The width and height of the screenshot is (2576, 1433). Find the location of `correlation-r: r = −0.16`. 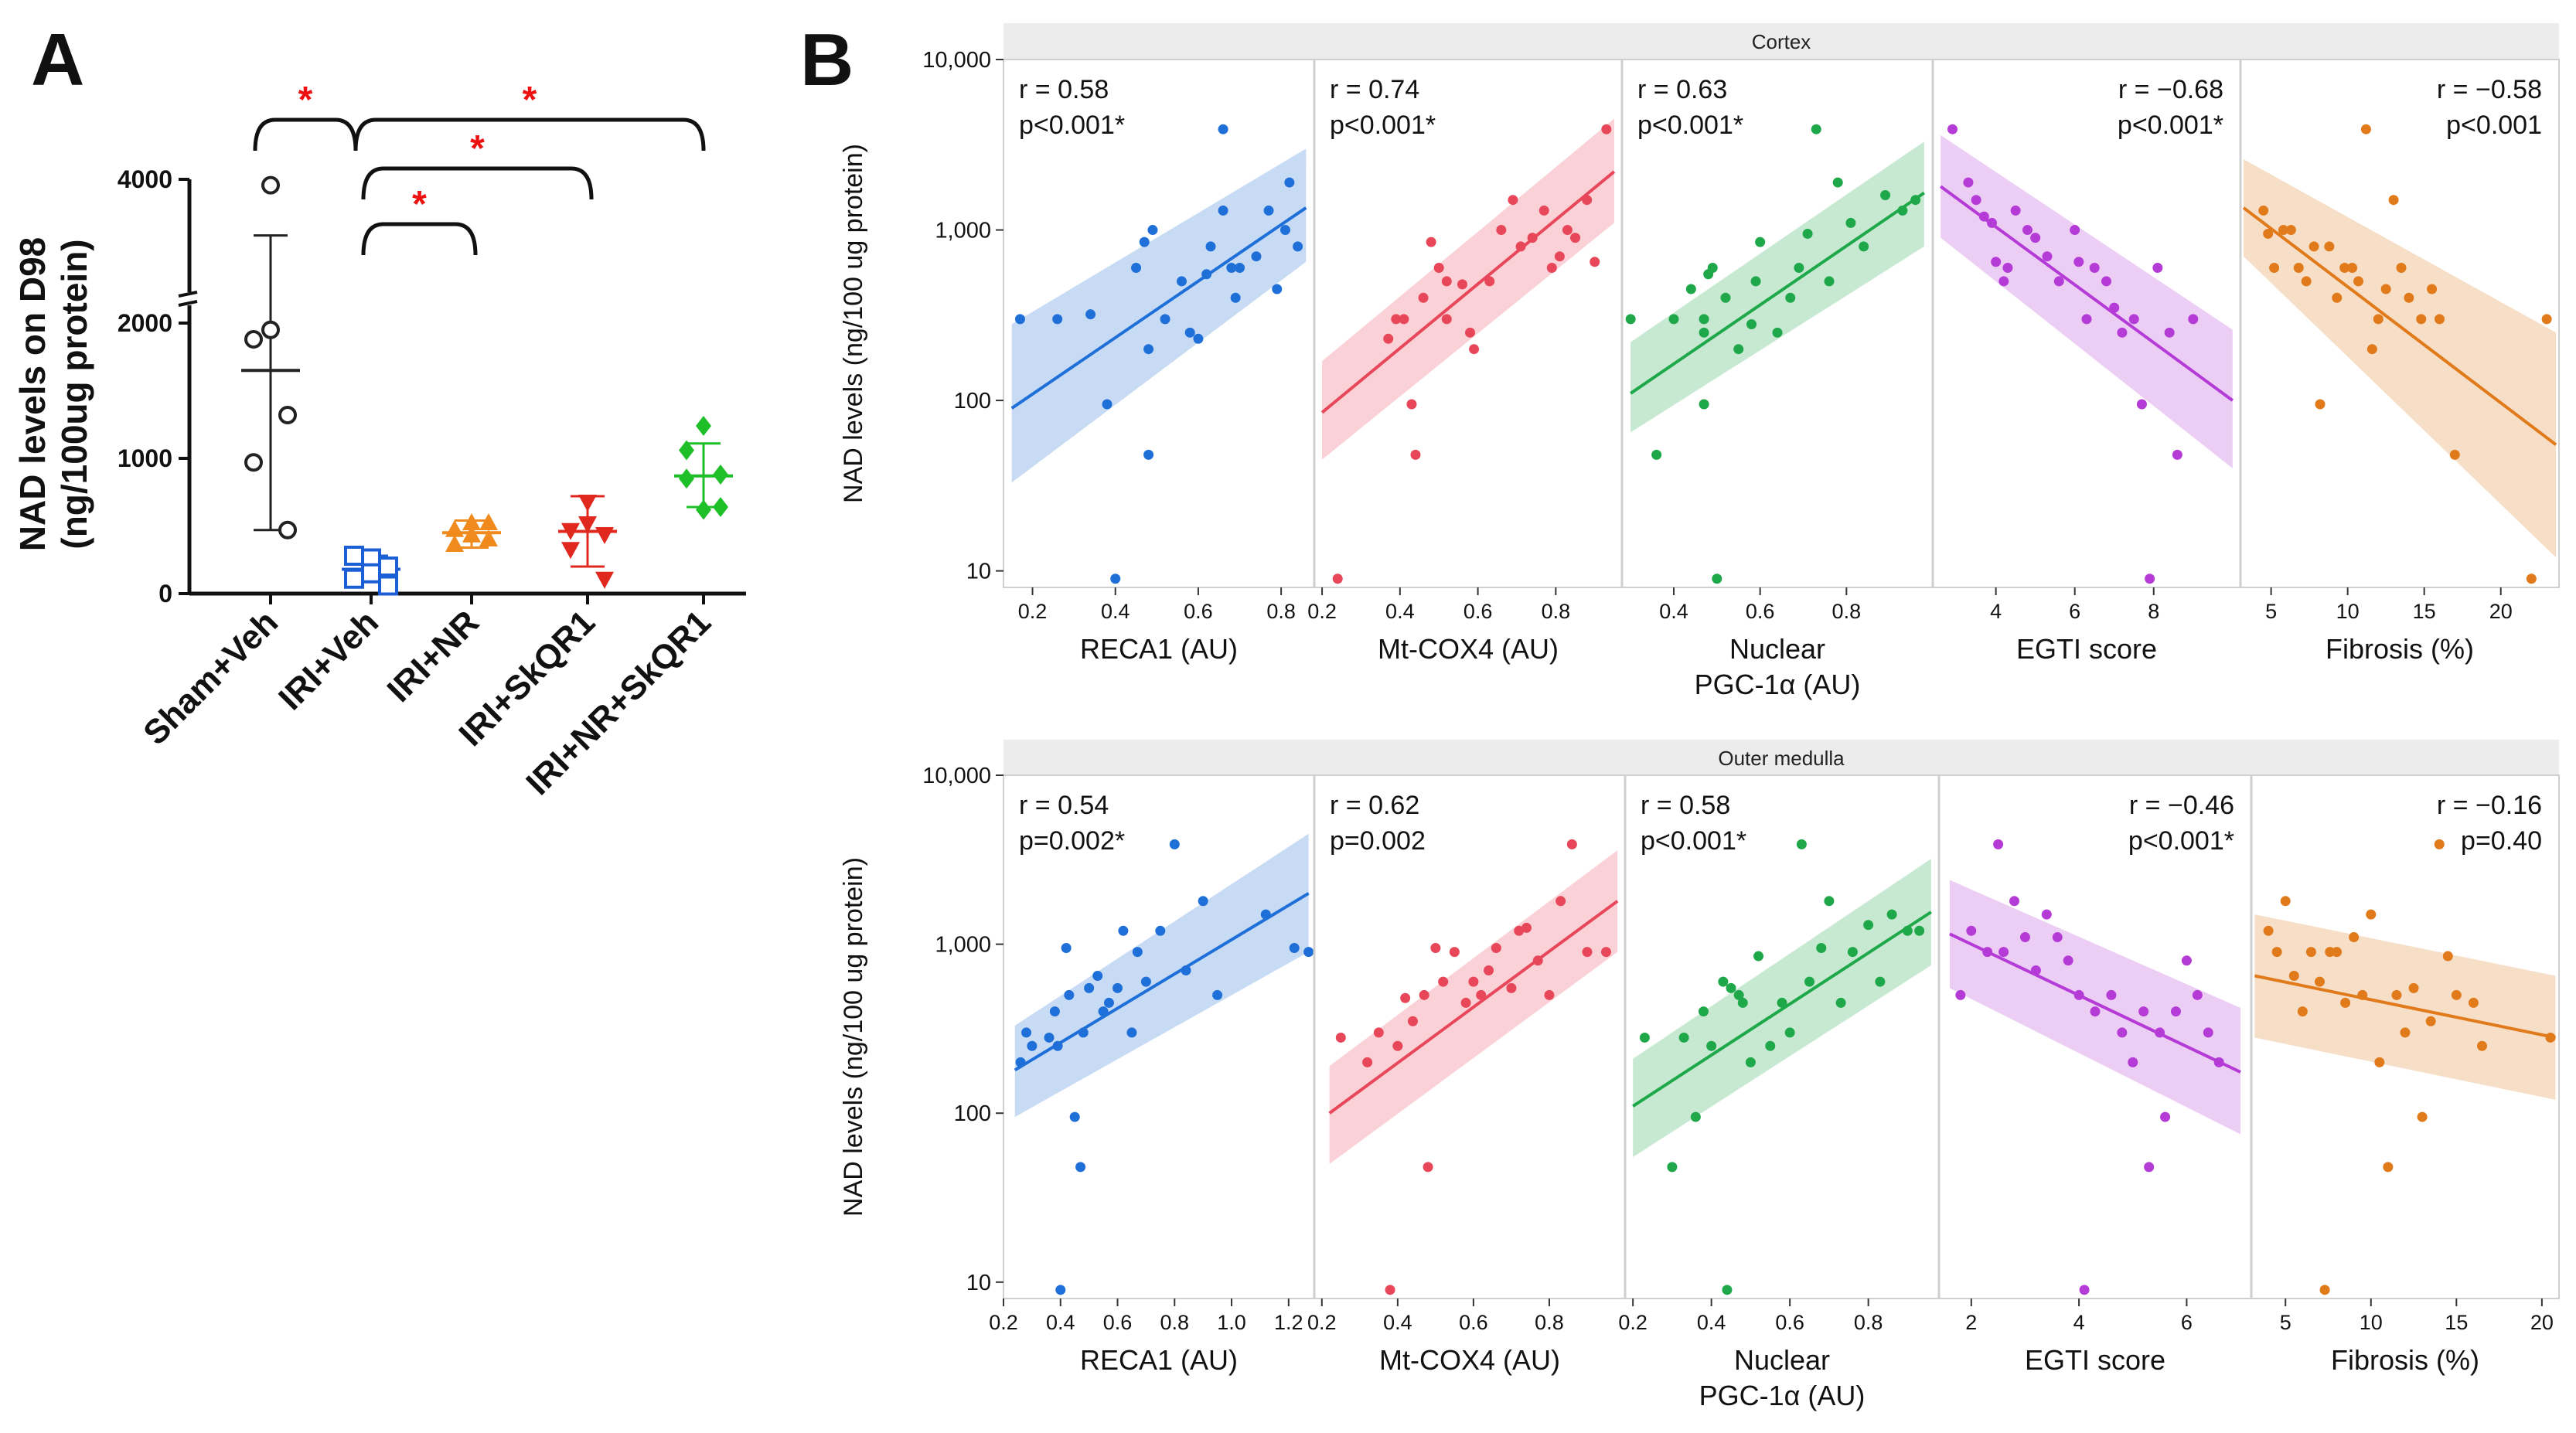

correlation-r: r = −0.16 is located at coordinates (2489, 805).